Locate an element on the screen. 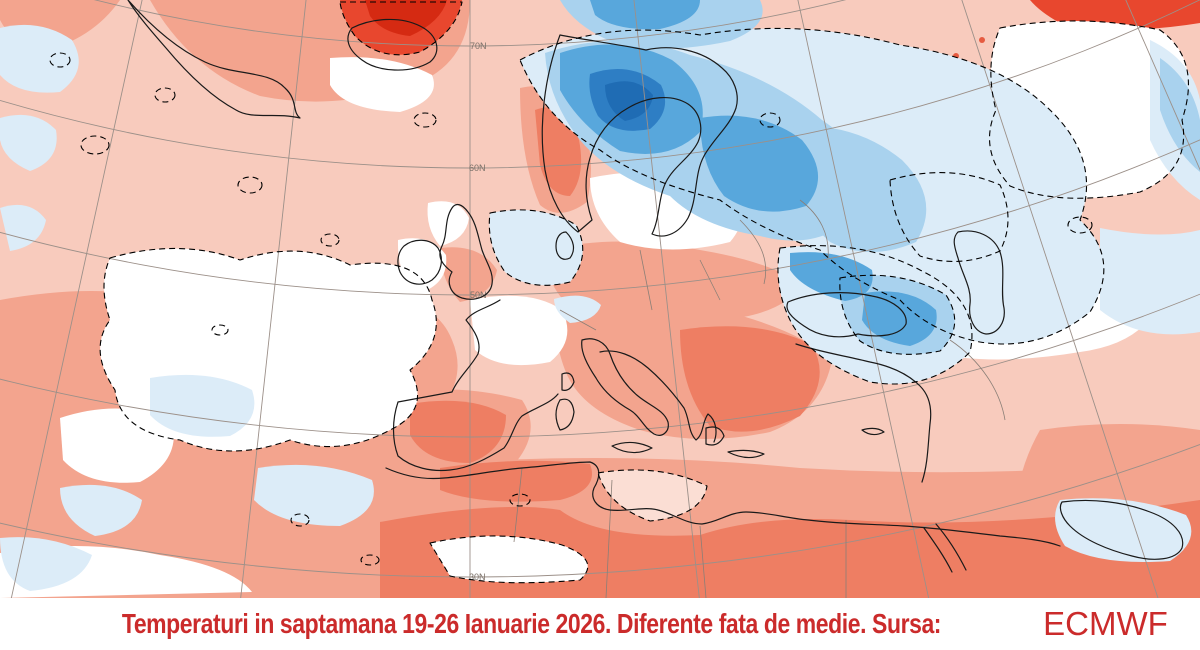 The width and height of the screenshot is (1200, 650). coast-iceland is located at coordinates (392, 44).